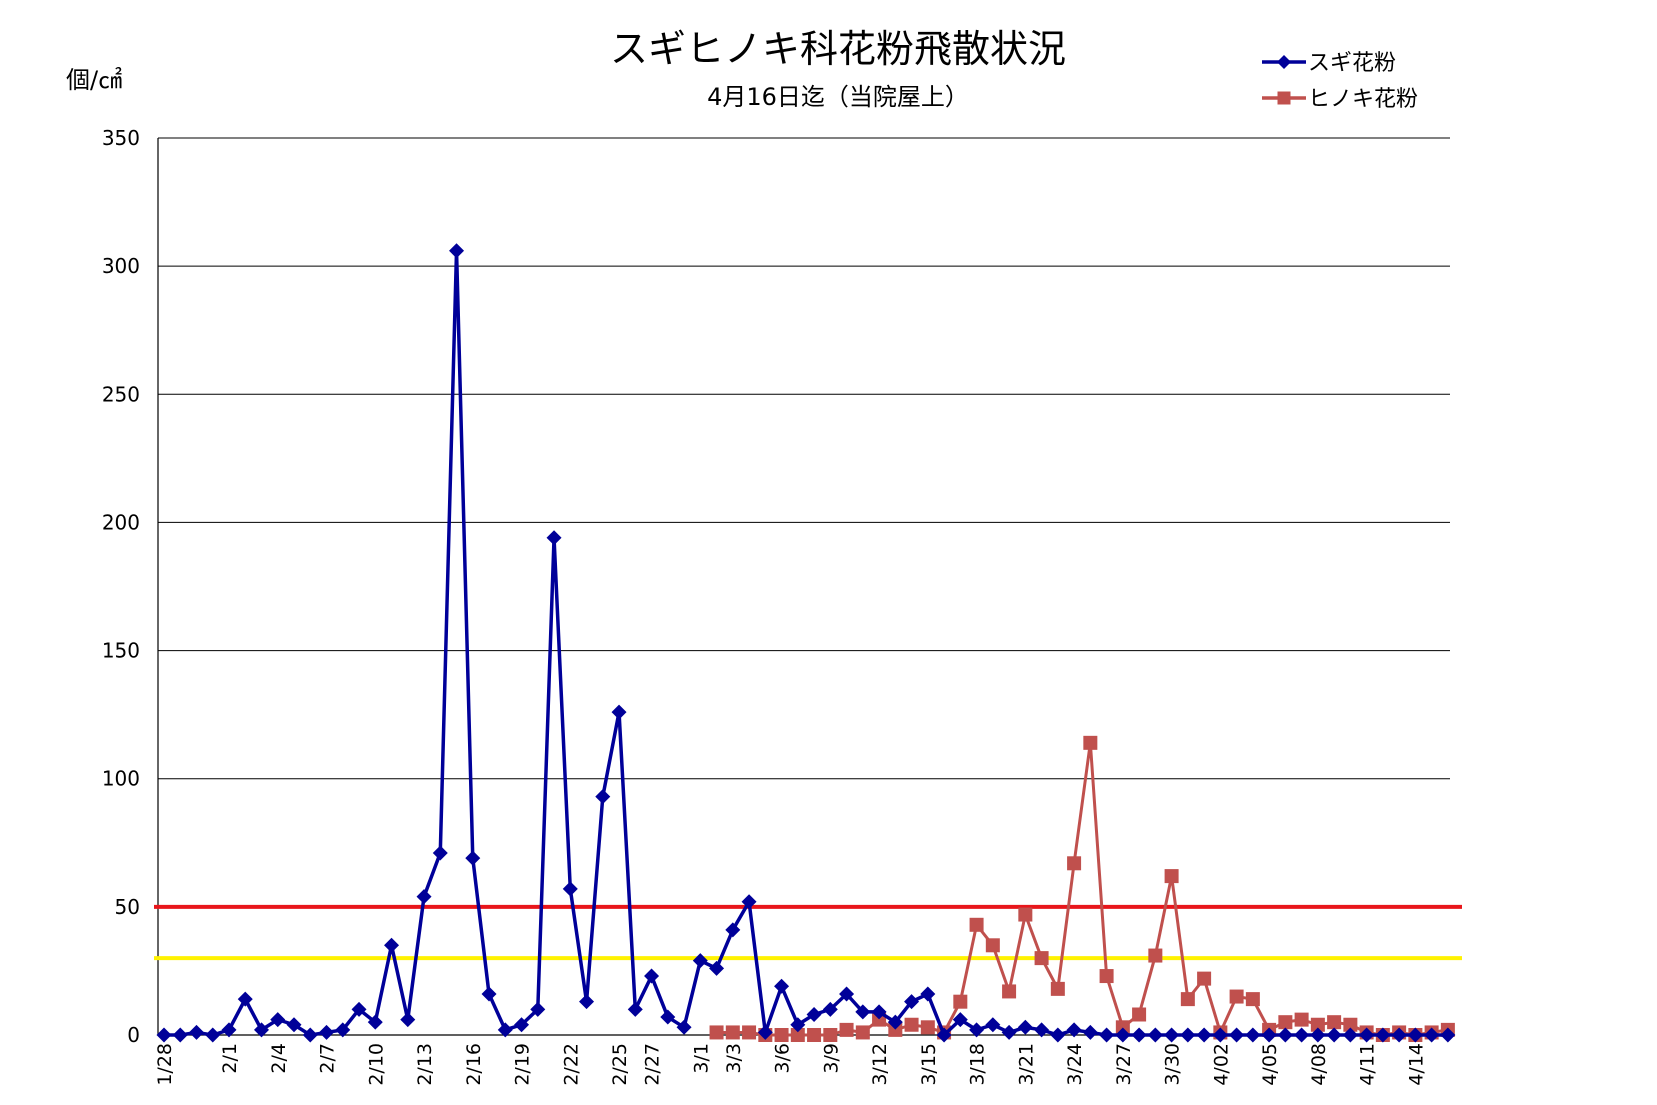 The height and width of the screenshot is (1105, 1657). What do you see at coordinates (121, 522) in the screenshot?
I see `y-tick-label: 200` at bounding box center [121, 522].